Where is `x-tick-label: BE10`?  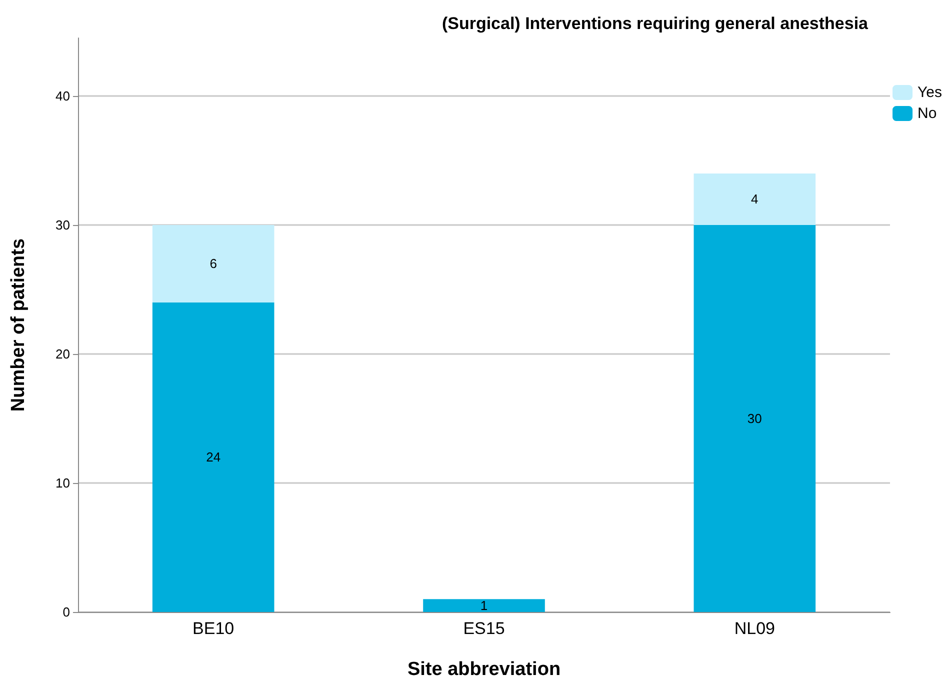 x-tick-label: BE10 is located at coordinates (213, 628).